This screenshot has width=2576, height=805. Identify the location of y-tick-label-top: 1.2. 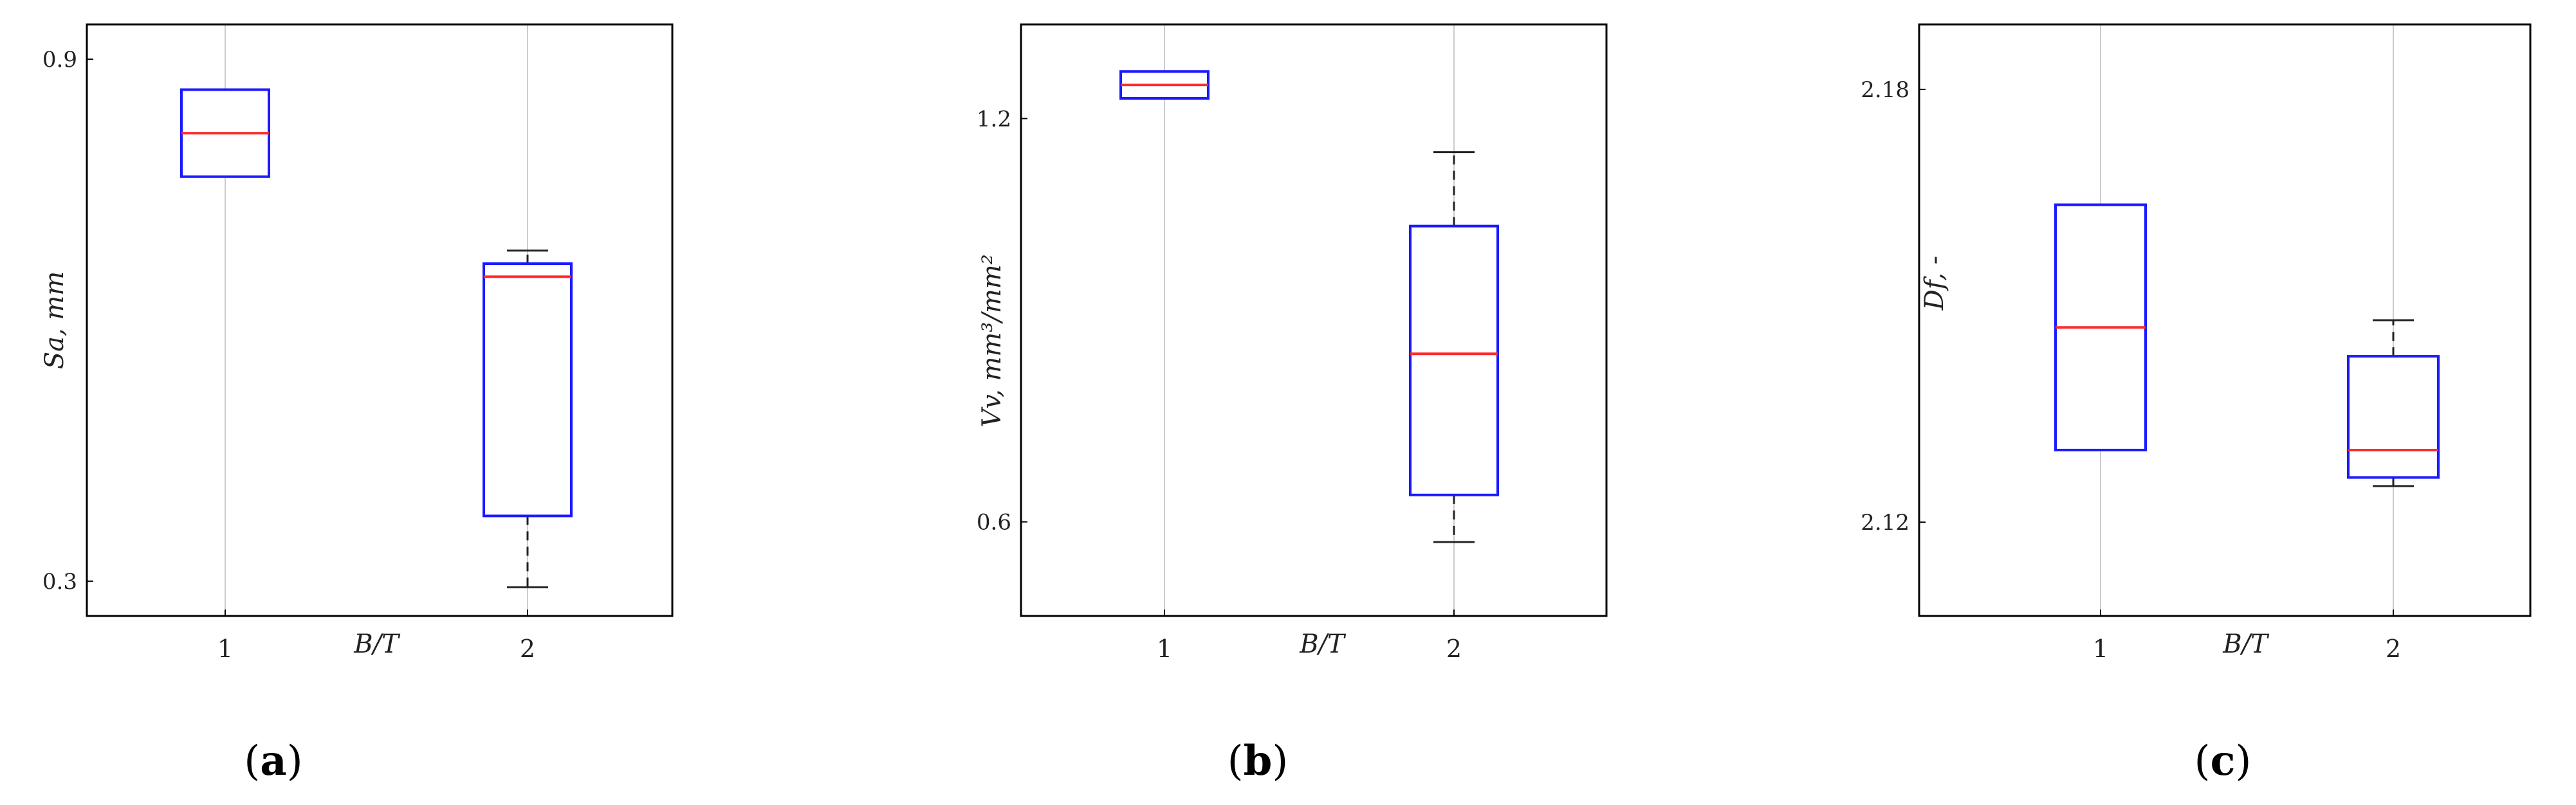
(994, 119).